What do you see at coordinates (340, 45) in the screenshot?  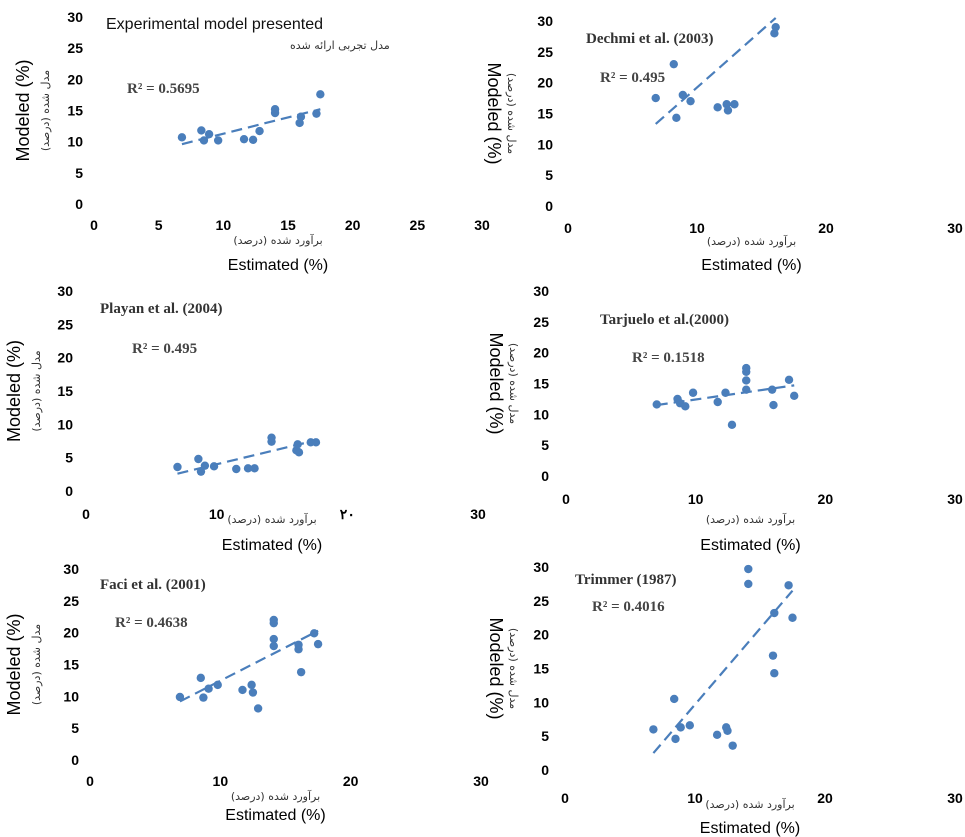 I see `chart-subtitle: مدل تجربی ارائه شده` at bounding box center [340, 45].